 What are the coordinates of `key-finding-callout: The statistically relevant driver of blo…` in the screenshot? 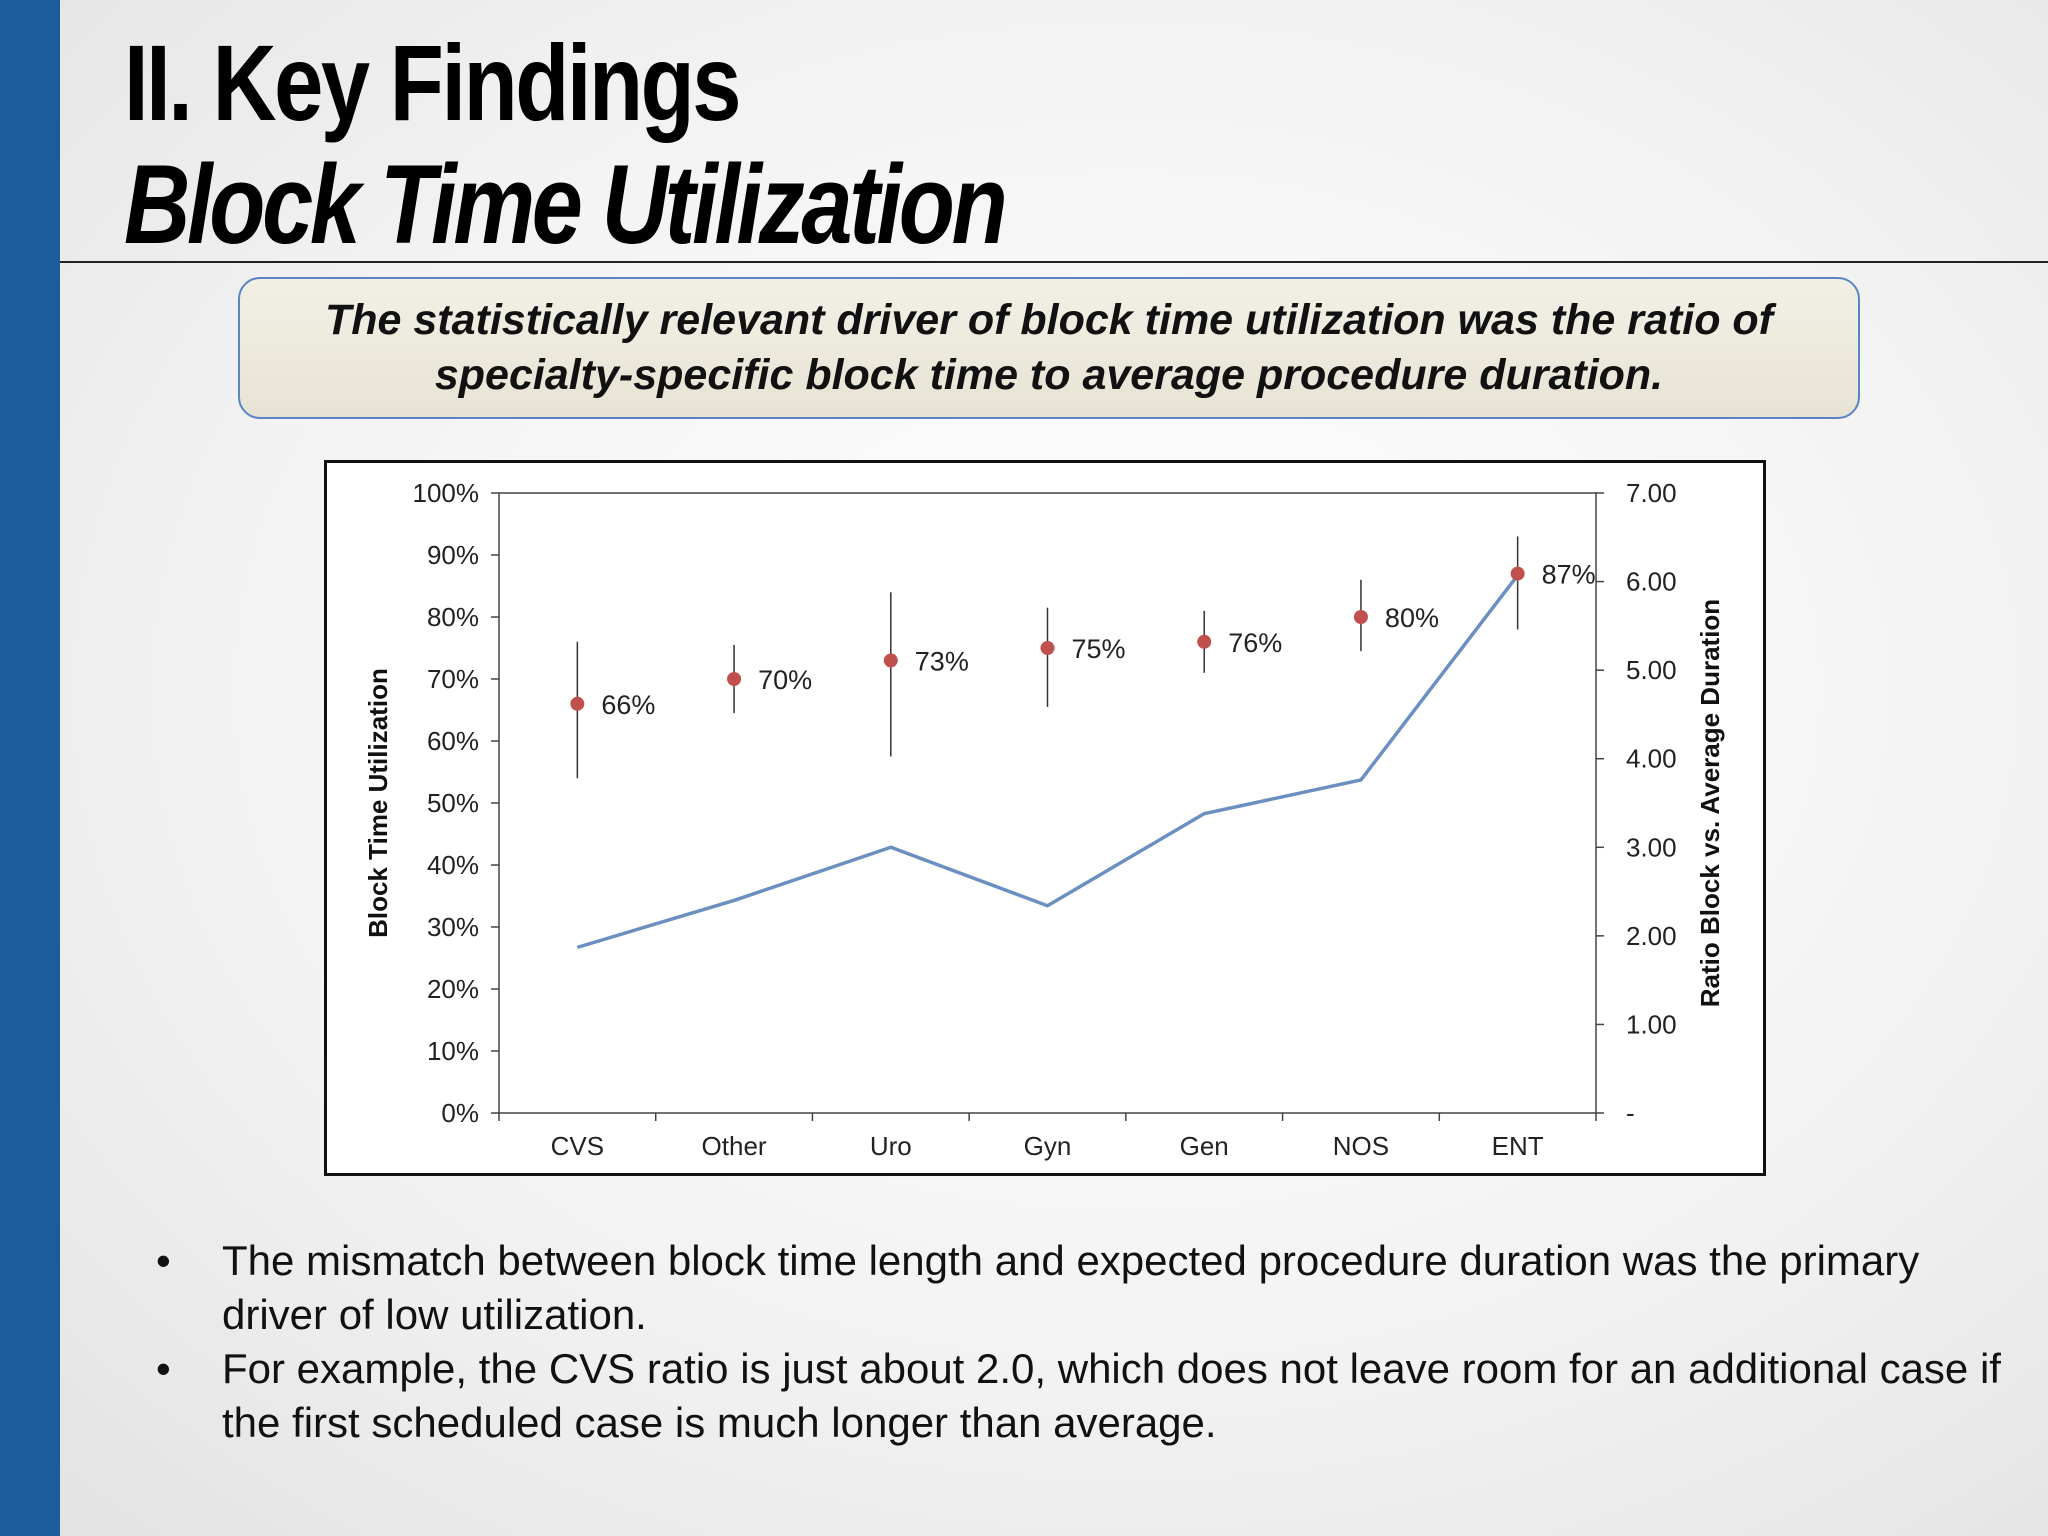 It's located at (1049, 348).